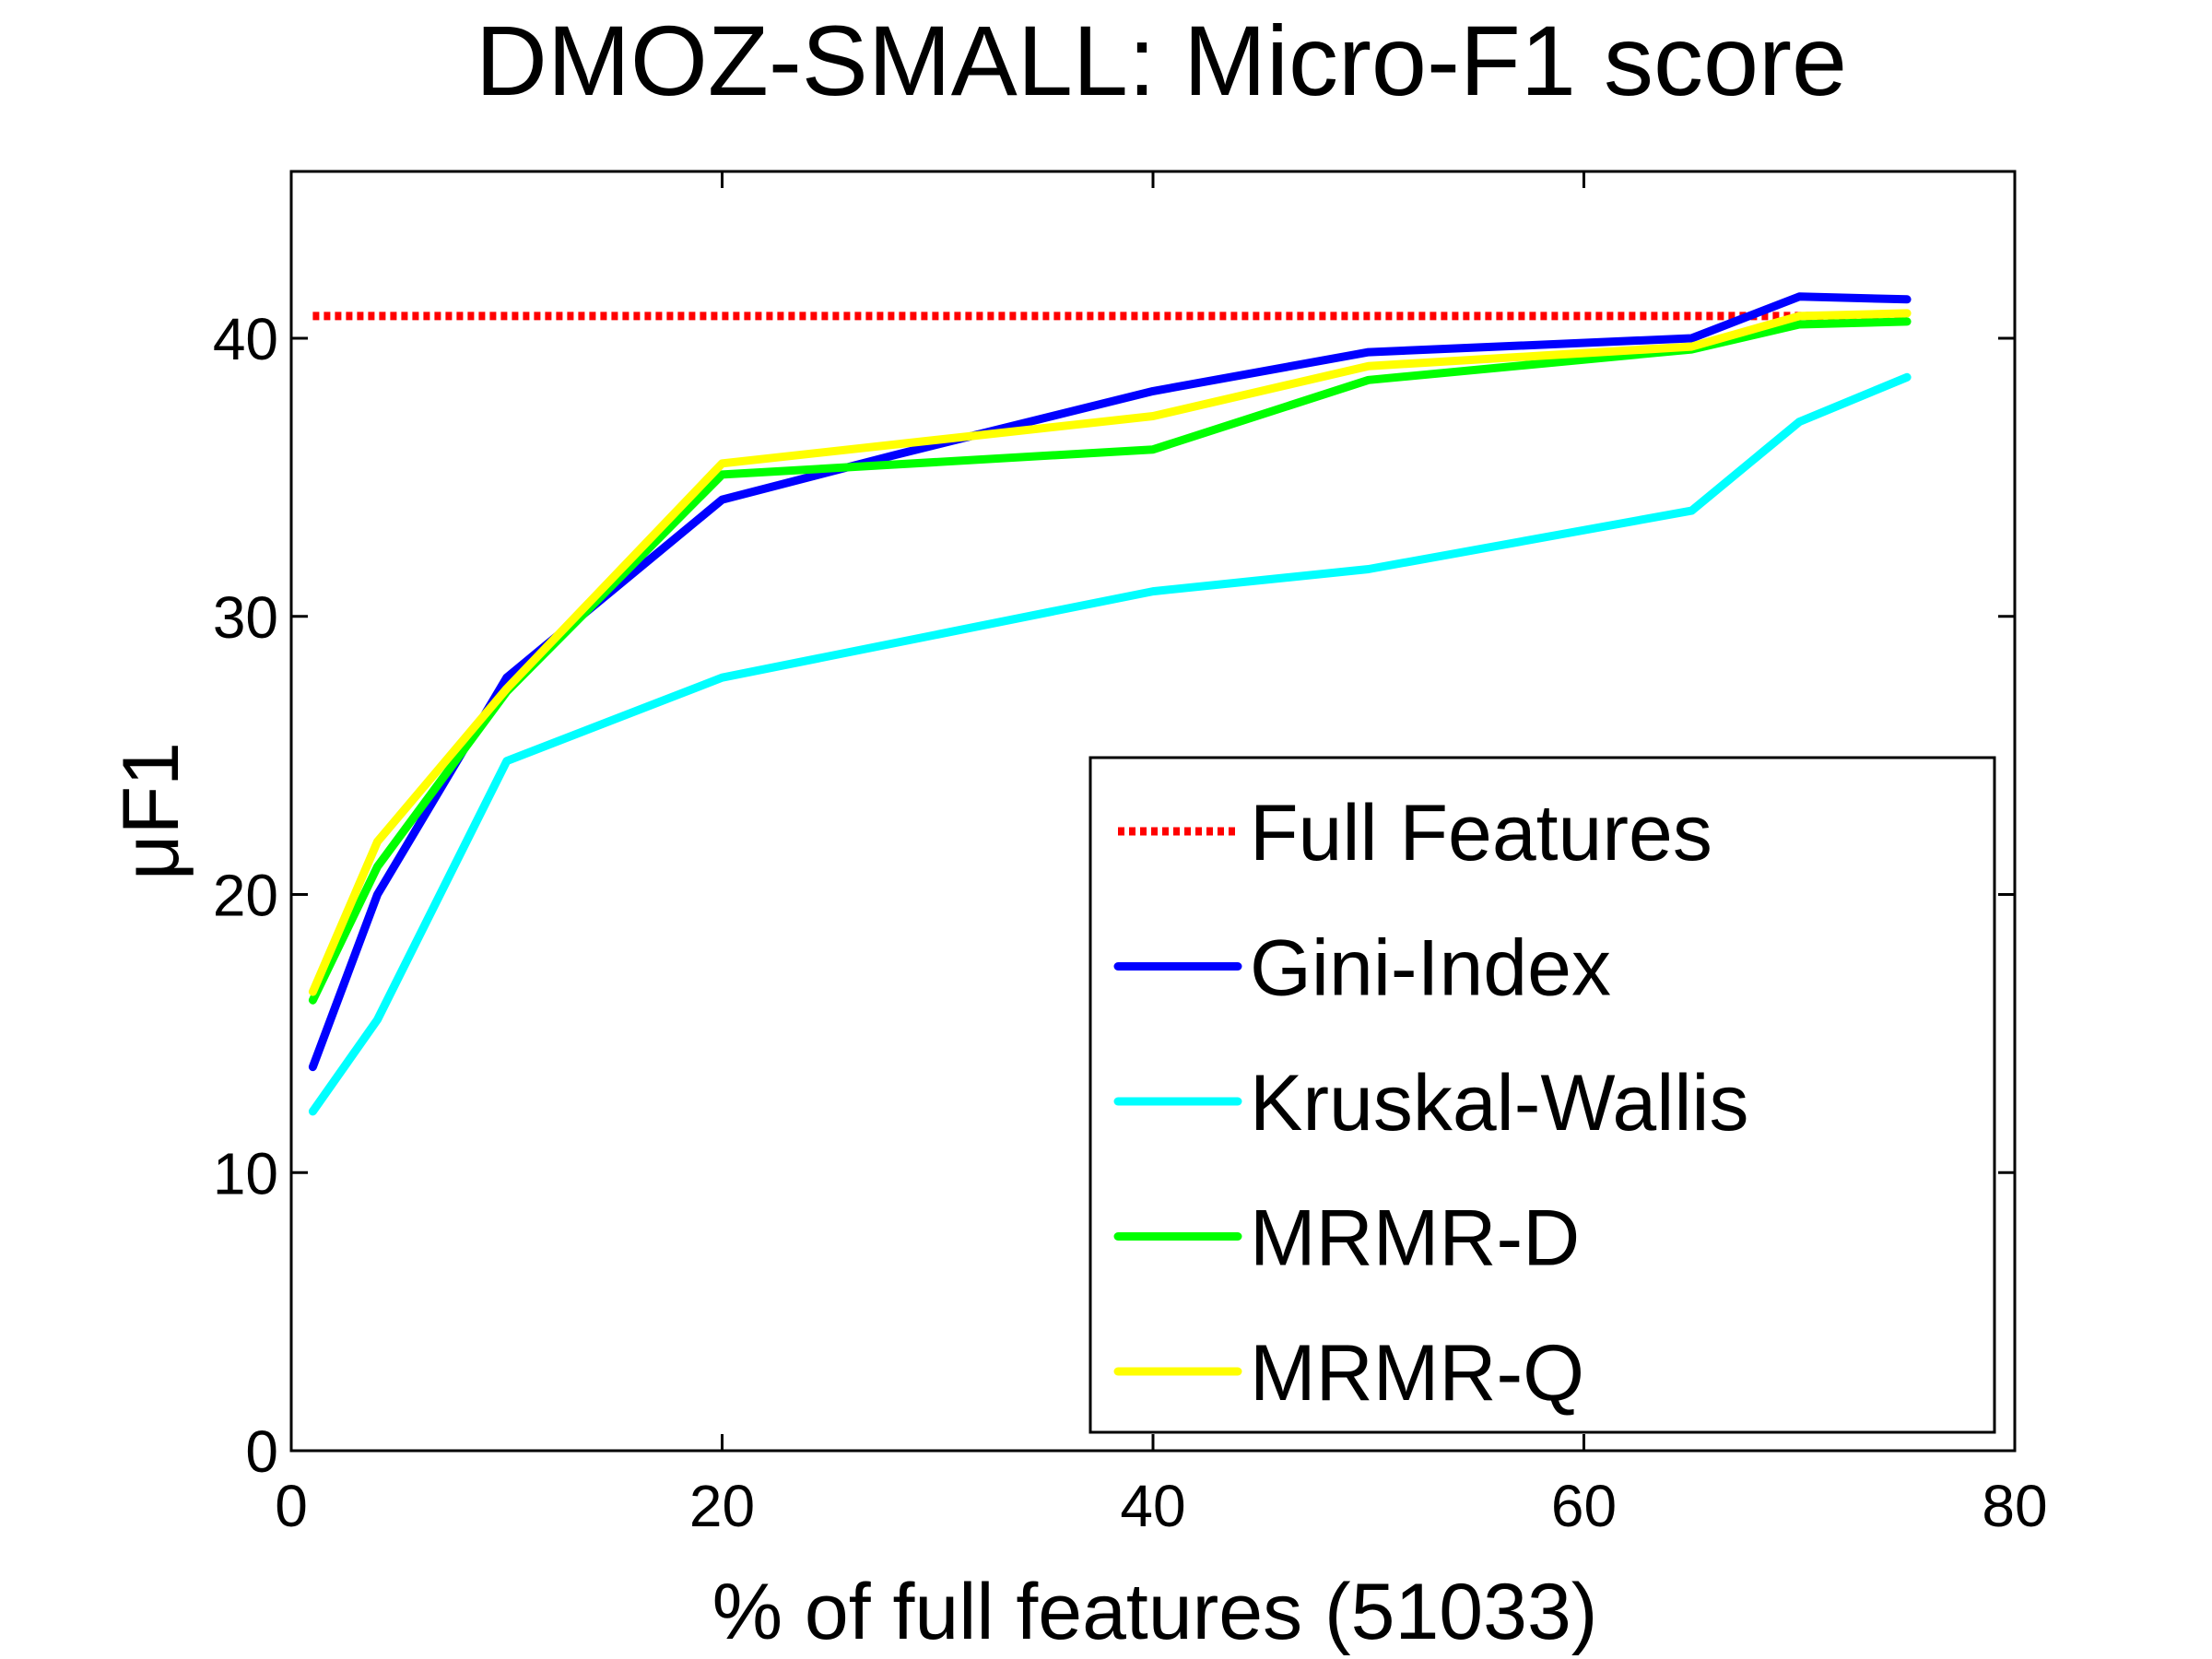 The image size is (2212, 1659). What do you see at coordinates (1155, 1612) in the screenshot?
I see `x-axis-label: % of full features (51033)` at bounding box center [1155, 1612].